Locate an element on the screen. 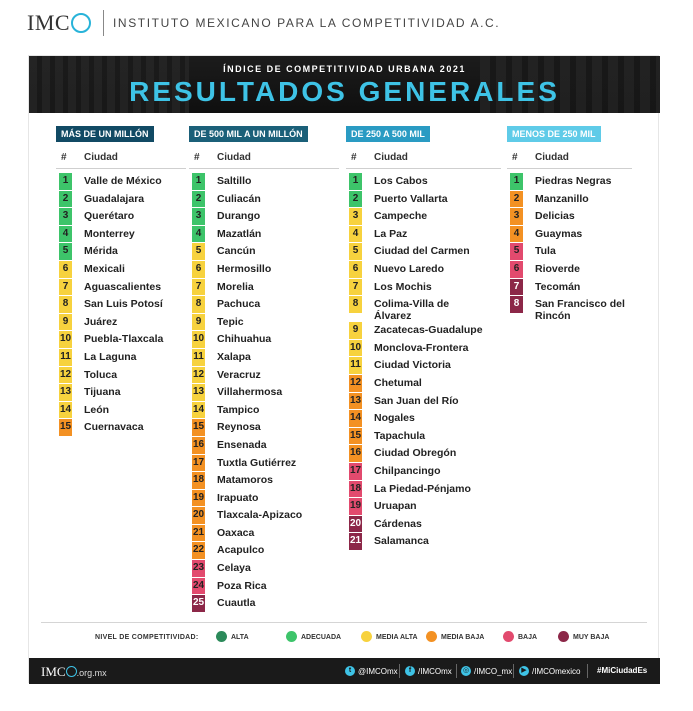 The height and width of the screenshot is (711, 693). rank-badge: 25 is located at coordinates (198, 603).